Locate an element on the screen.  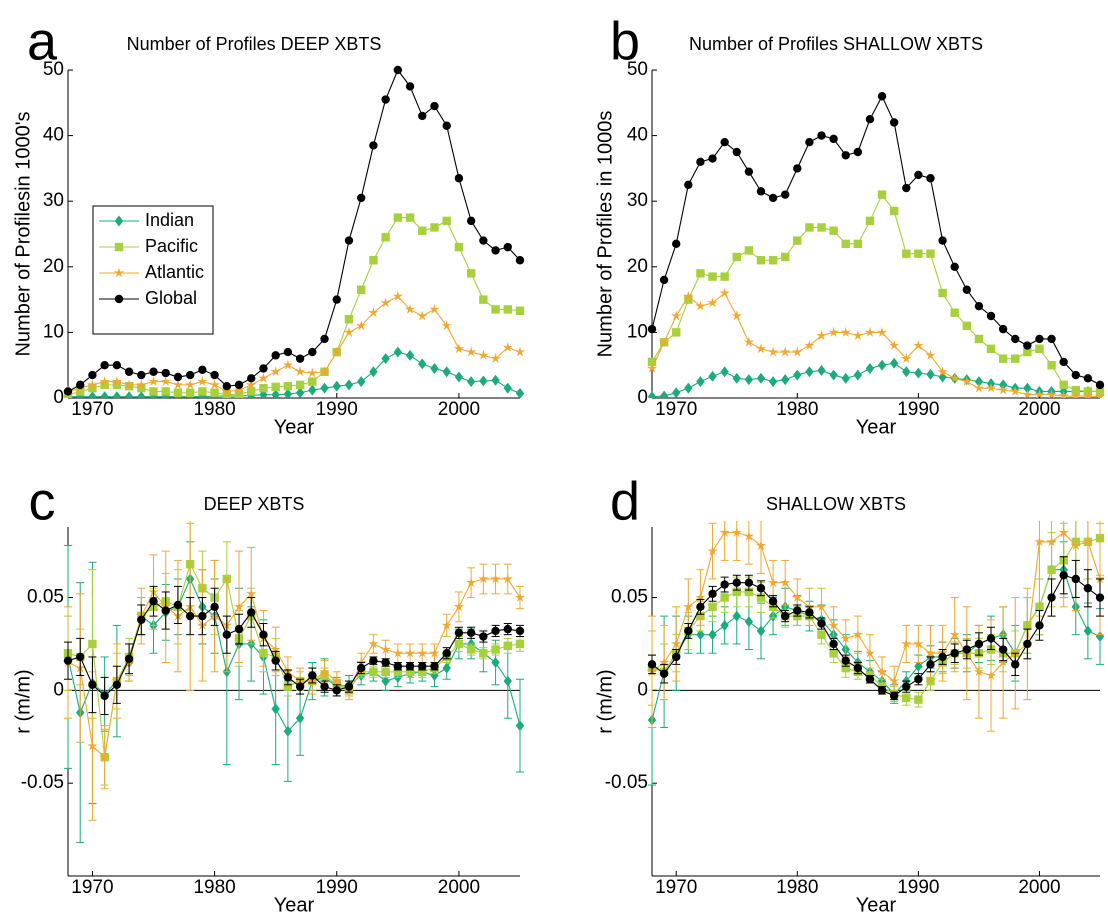
x-tick-label: 1990 is located at coordinates (918, 887).